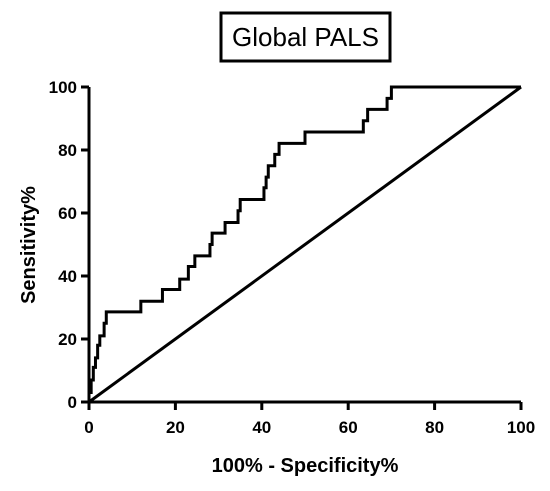 Image resolution: width=550 pixels, height=491 pixels. I want to click on chart-title-box: Global PALS, so click(305, 37).